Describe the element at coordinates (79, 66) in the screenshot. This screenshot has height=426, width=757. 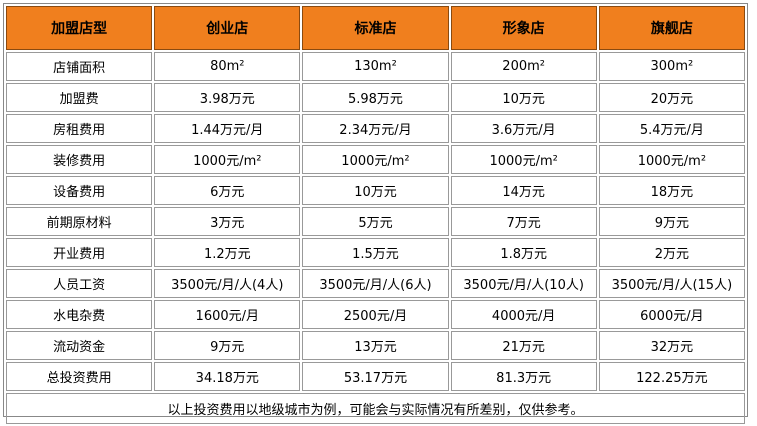
I see `row-label: 店铺面积` at that location.